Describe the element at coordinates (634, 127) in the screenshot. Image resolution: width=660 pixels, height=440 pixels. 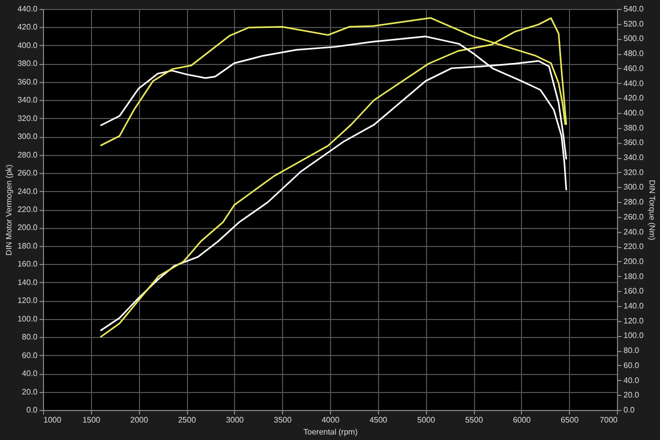
I see `y2-tick-label: 380.0` at that location.